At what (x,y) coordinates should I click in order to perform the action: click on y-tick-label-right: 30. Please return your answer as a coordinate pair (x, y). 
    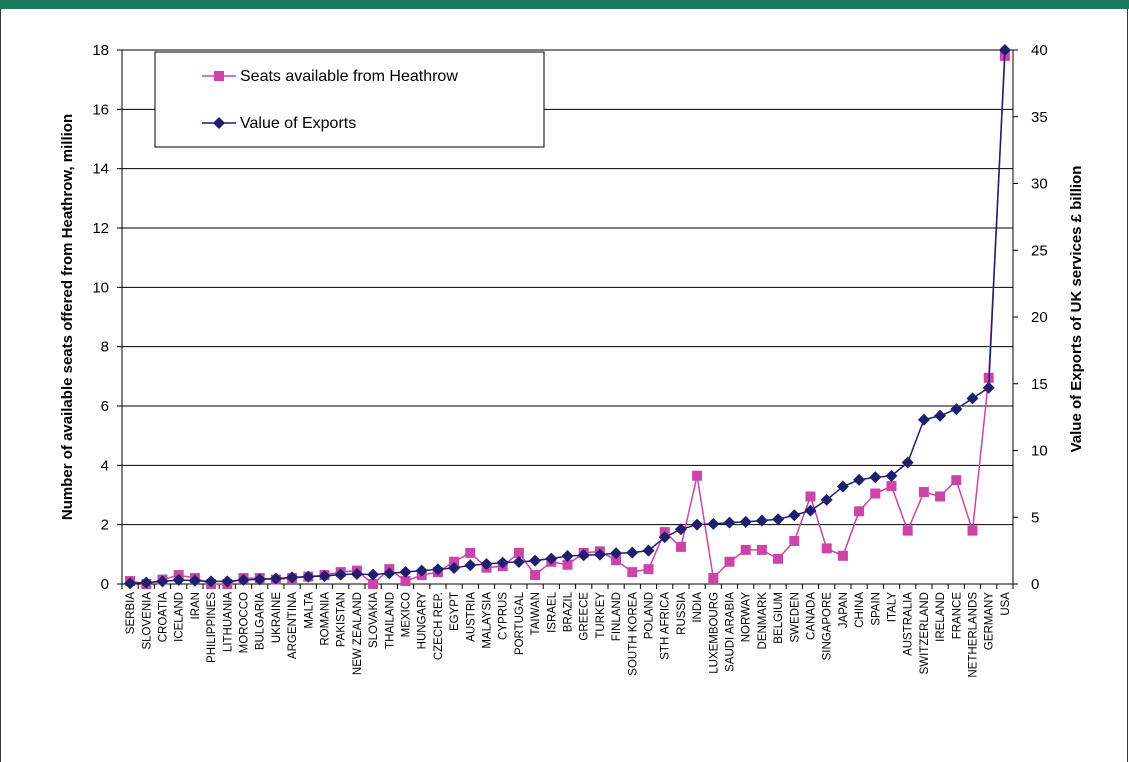
    Looking at the image, I should click on (1039, 184).